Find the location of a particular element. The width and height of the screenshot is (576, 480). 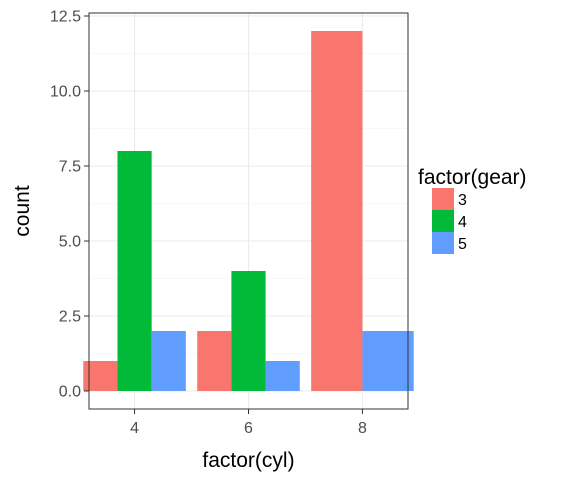

legend-label: 4 is located at coordinates (462, 222).